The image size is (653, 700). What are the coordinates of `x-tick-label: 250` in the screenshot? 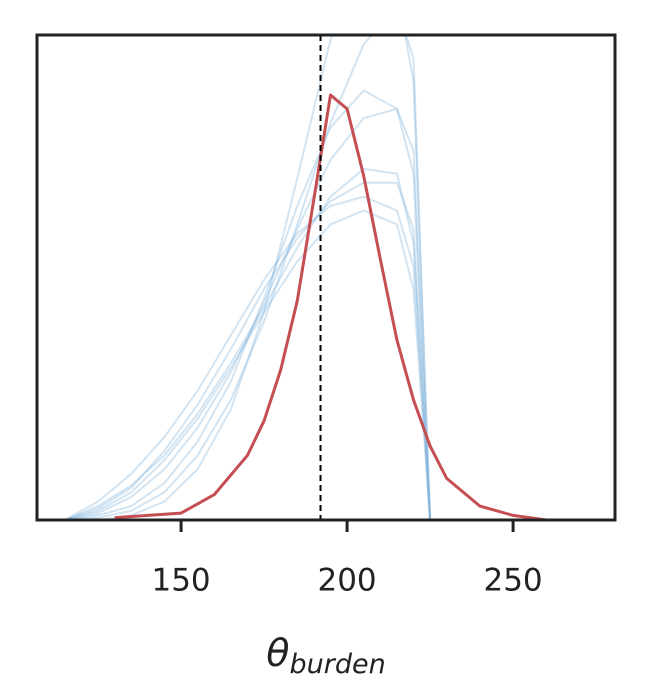 It's located at (512, 581).